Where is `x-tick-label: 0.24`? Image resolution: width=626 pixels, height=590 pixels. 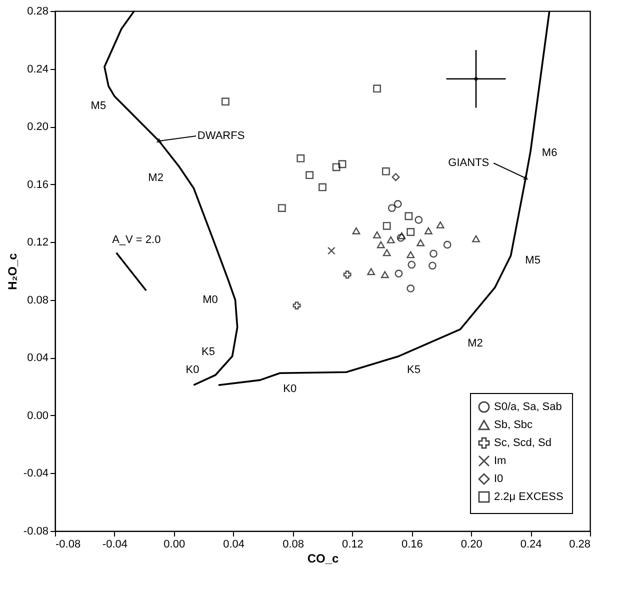 x-tick-label: 0.24 is located at coordinates (531, 544).